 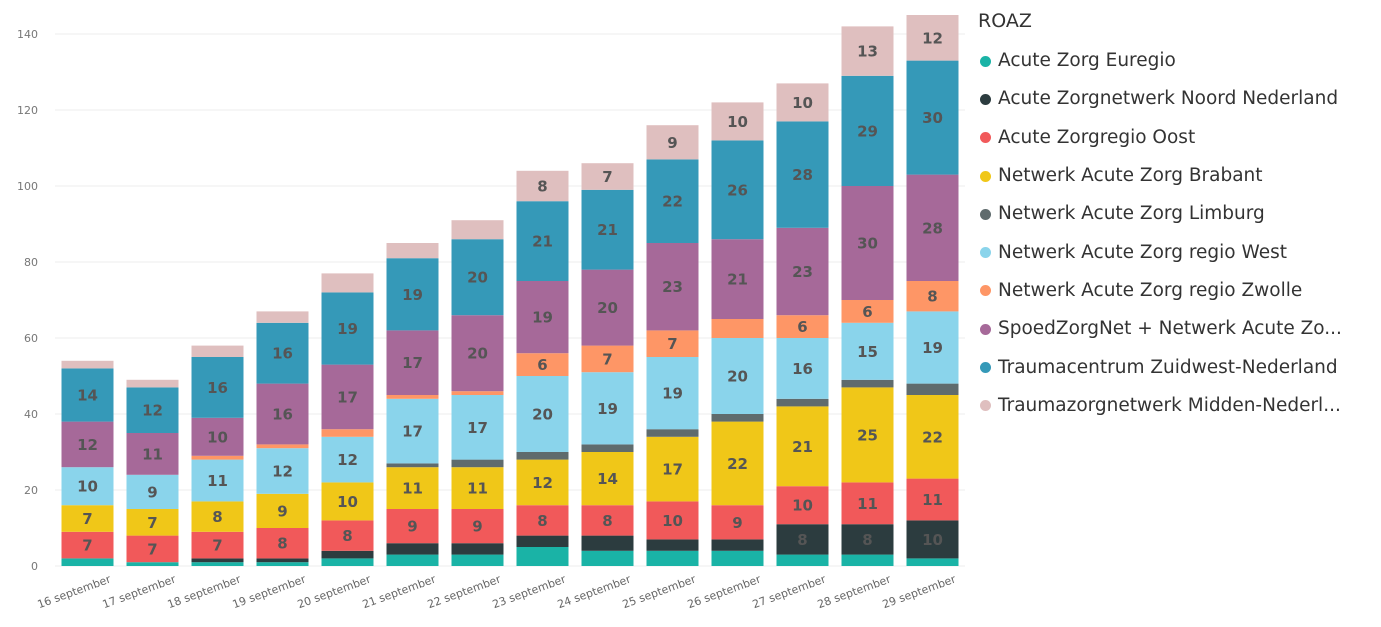 I want to click on y-tick-label: 20, so click(x=31, y=490).